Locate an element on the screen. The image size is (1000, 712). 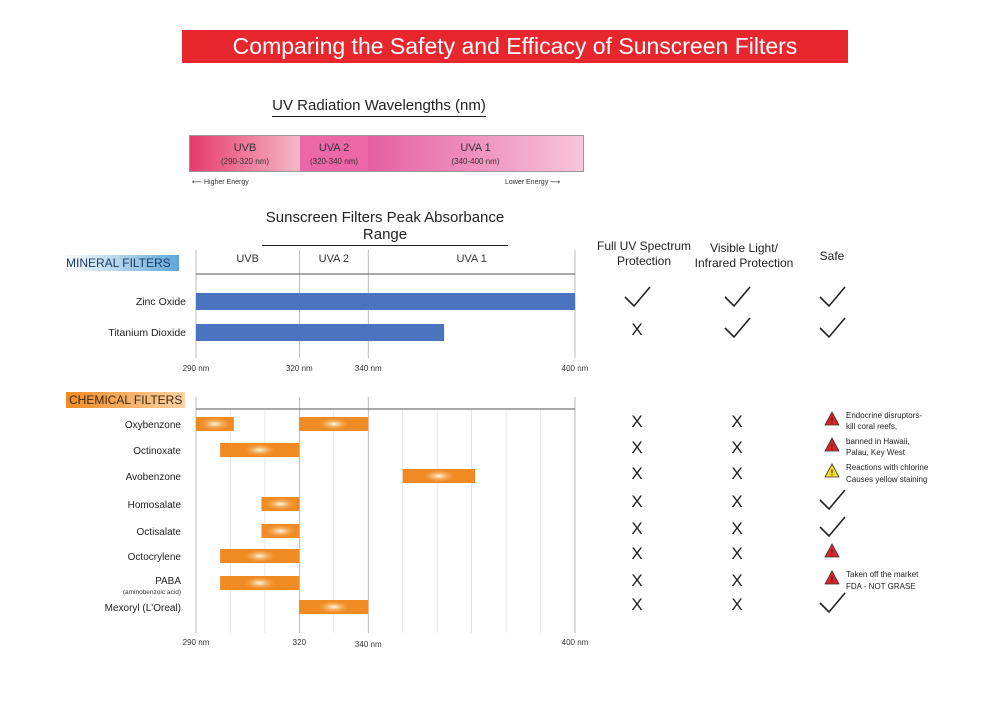
chemical-visible-ir-2-x-icon: X is located at coordinates (736, 473).